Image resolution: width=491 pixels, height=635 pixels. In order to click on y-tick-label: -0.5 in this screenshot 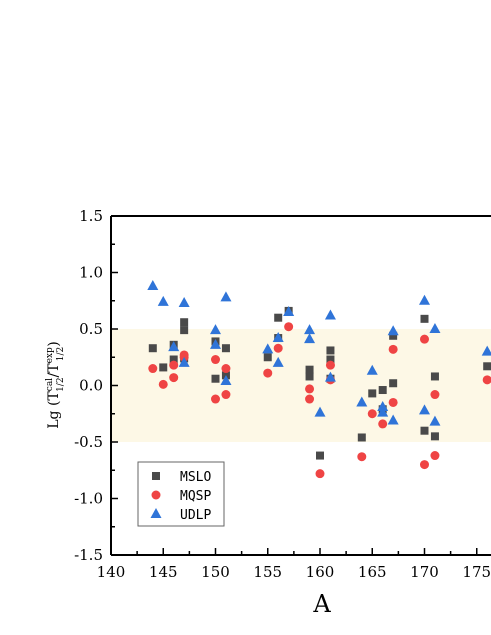, I will do `click(88, 442)`.